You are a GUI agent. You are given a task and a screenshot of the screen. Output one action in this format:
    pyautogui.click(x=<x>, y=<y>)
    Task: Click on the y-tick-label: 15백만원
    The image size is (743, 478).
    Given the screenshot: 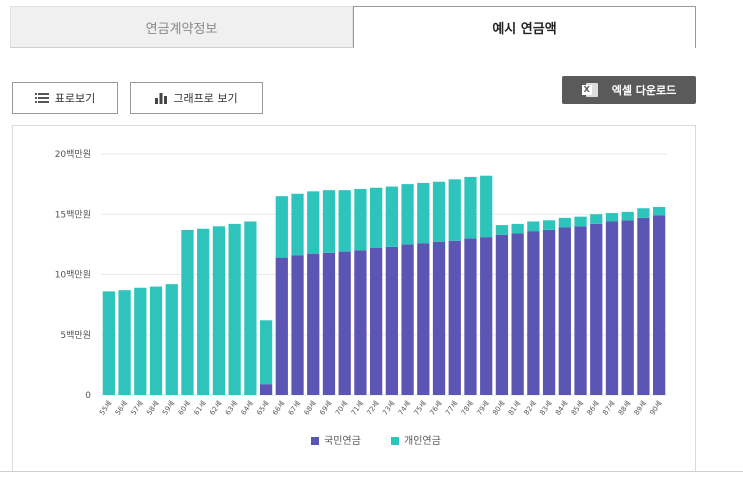 What is the action you would take?
    pyautogui.click(x=73, y=214)
    